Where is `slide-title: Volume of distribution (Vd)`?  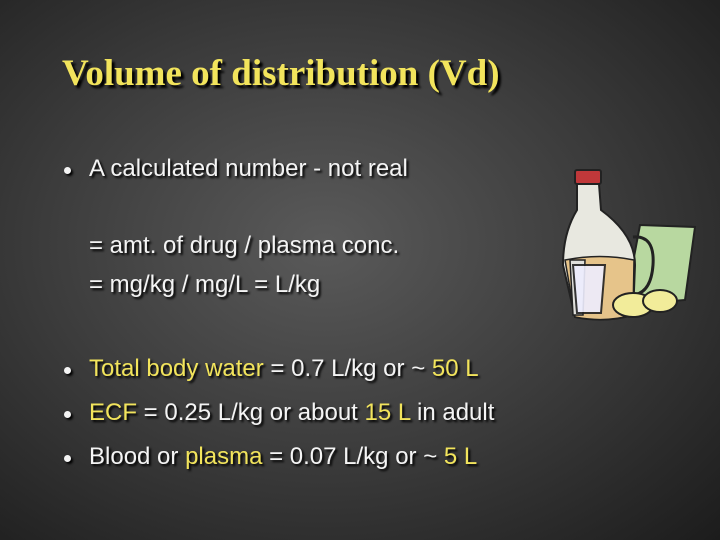 slide-title: Volume of distribution (Vd) is located at coordinates (281, 73).